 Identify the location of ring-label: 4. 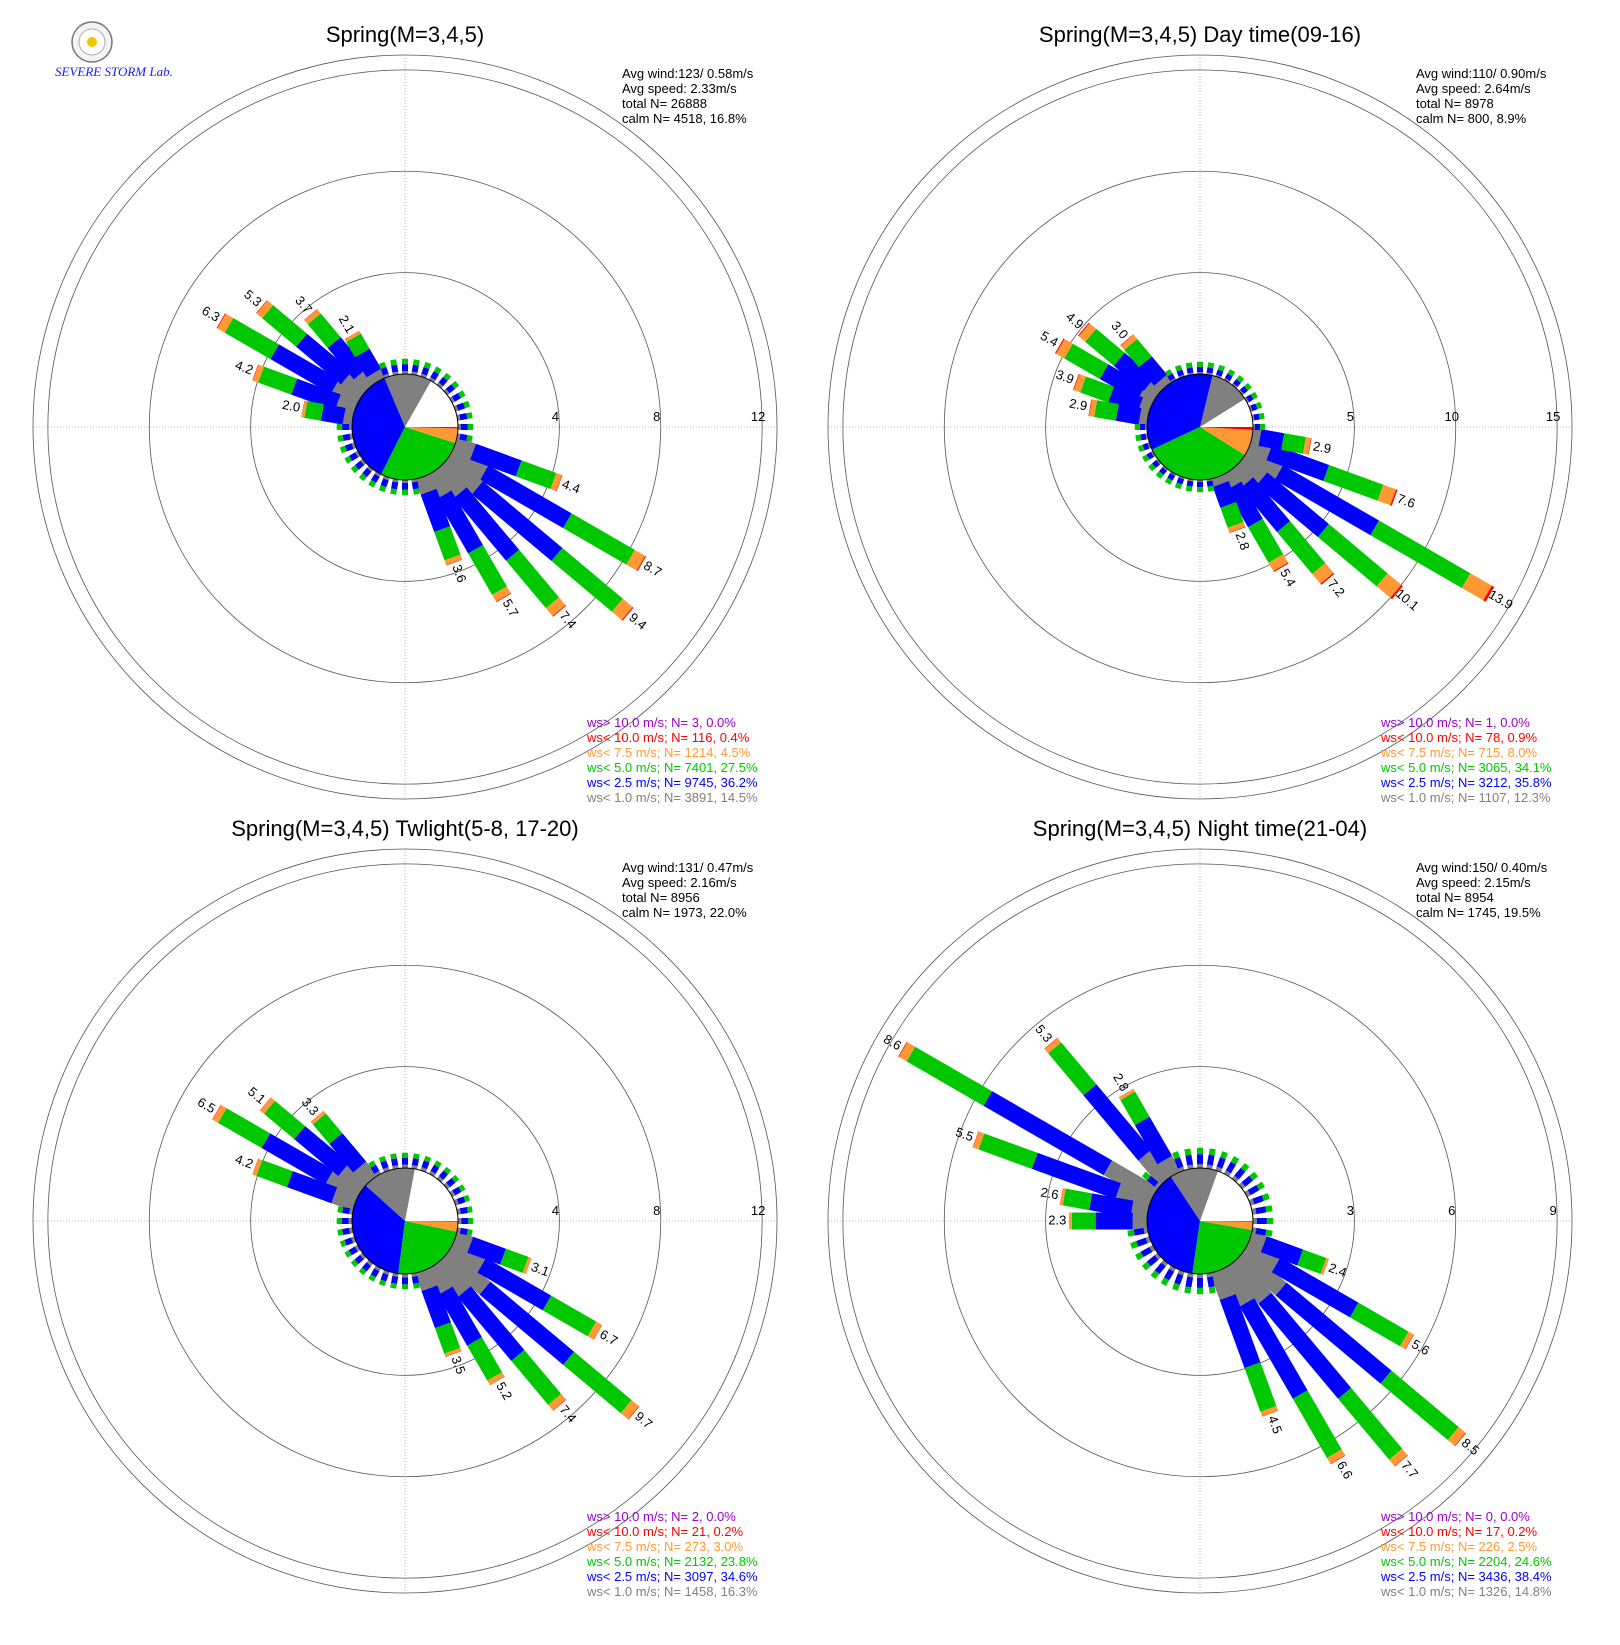
(555, 1210).